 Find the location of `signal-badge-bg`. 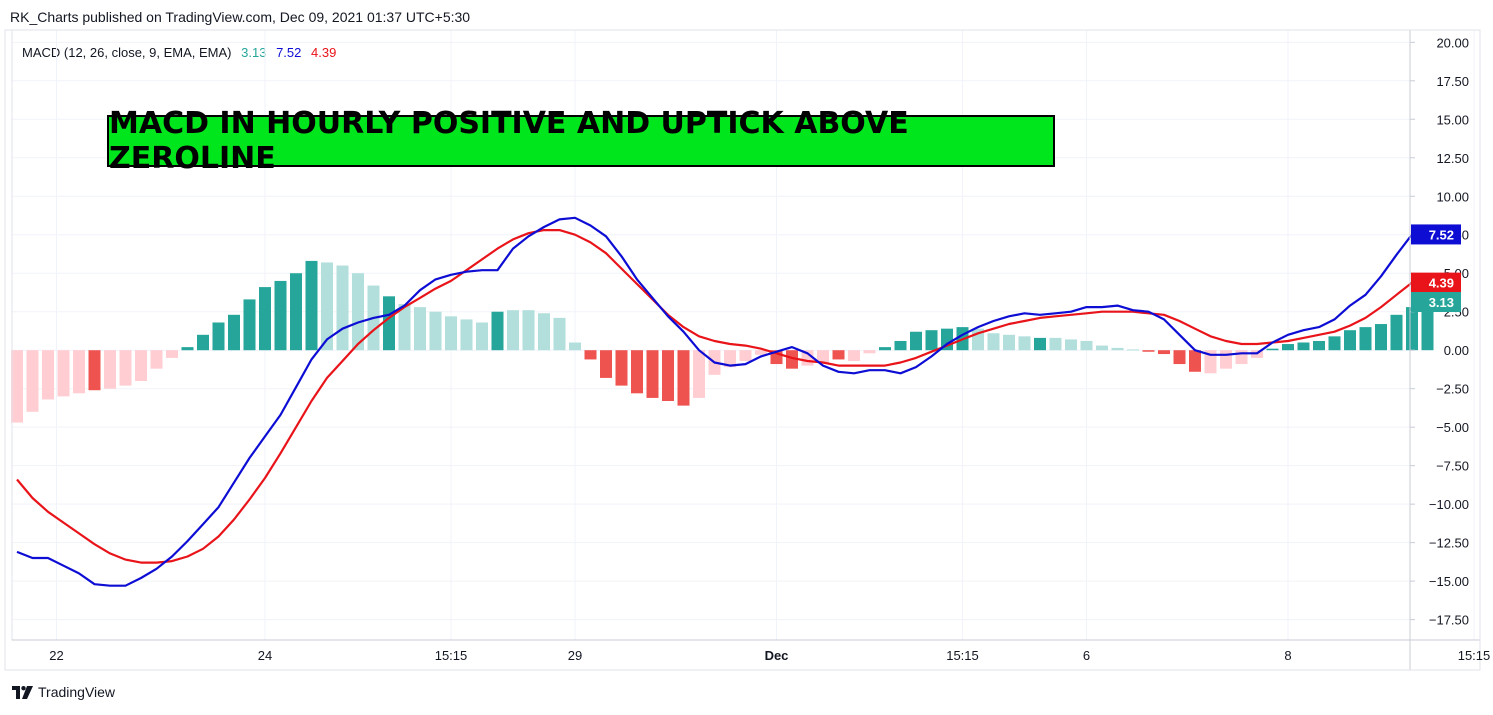

signal-badge-bg is located at coordinates (1436, 282).